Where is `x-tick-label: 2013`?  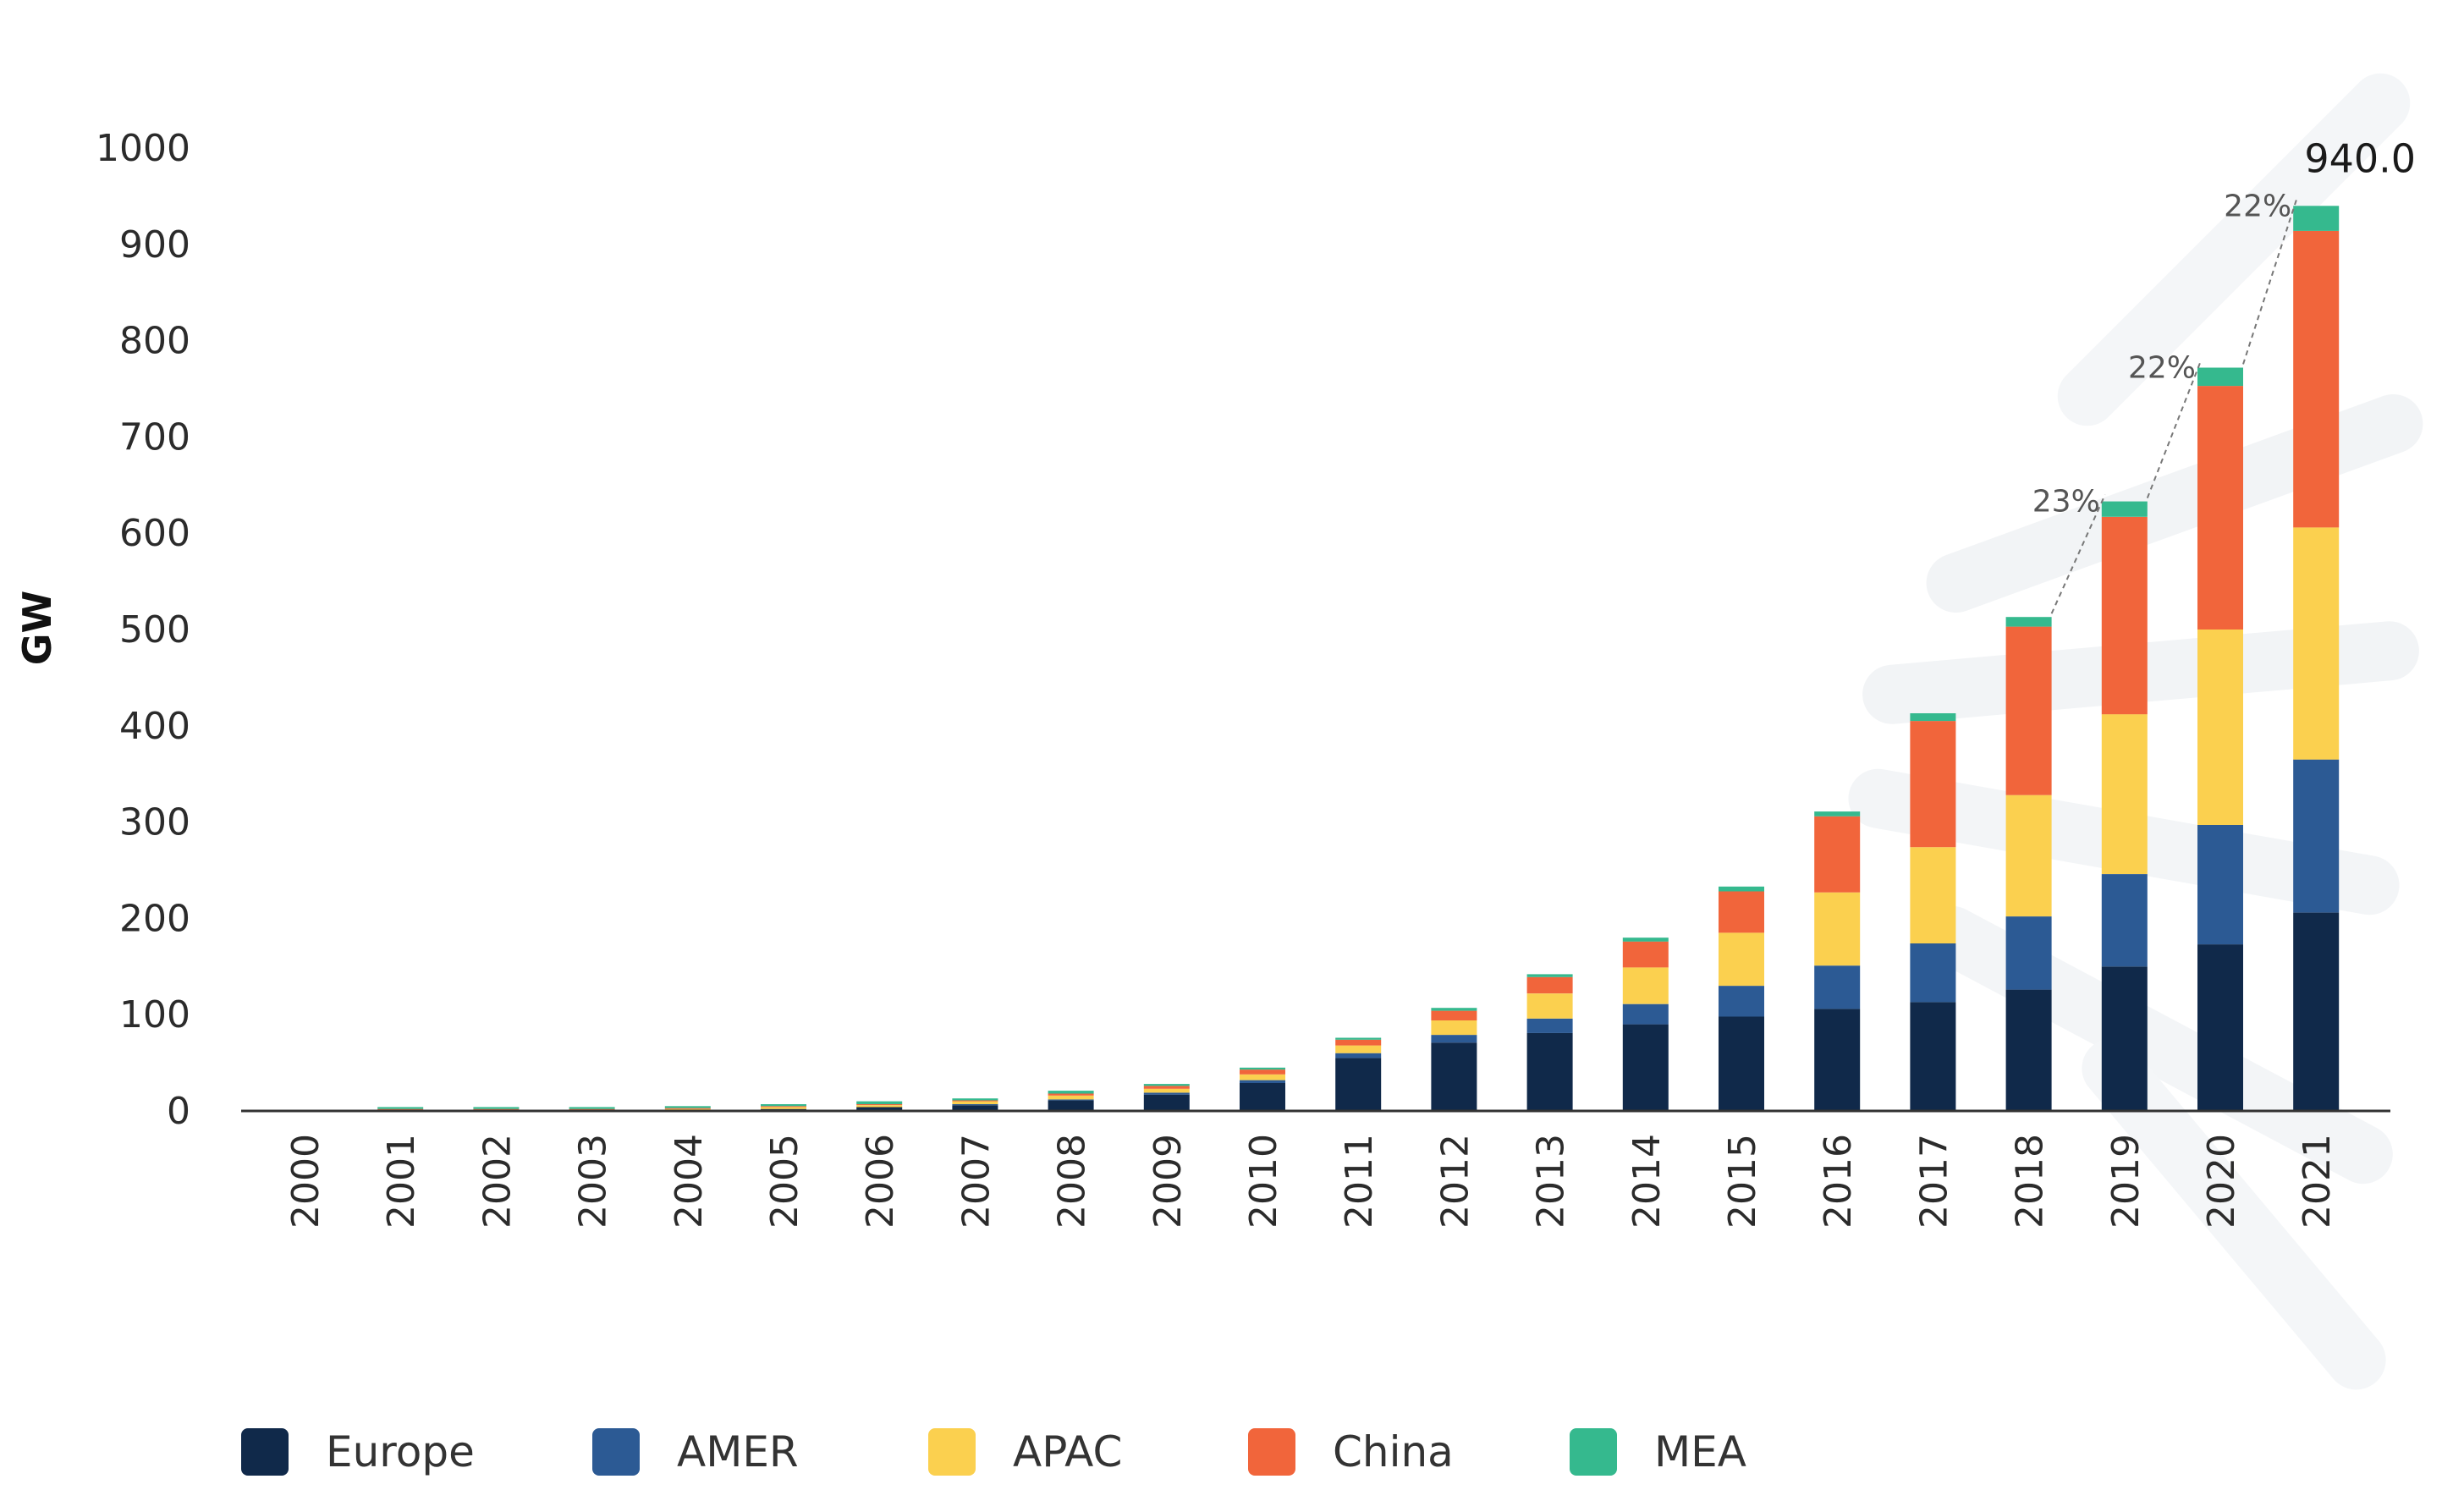
x-tick-label: 2013 is located at coordinates (1551, 1181).